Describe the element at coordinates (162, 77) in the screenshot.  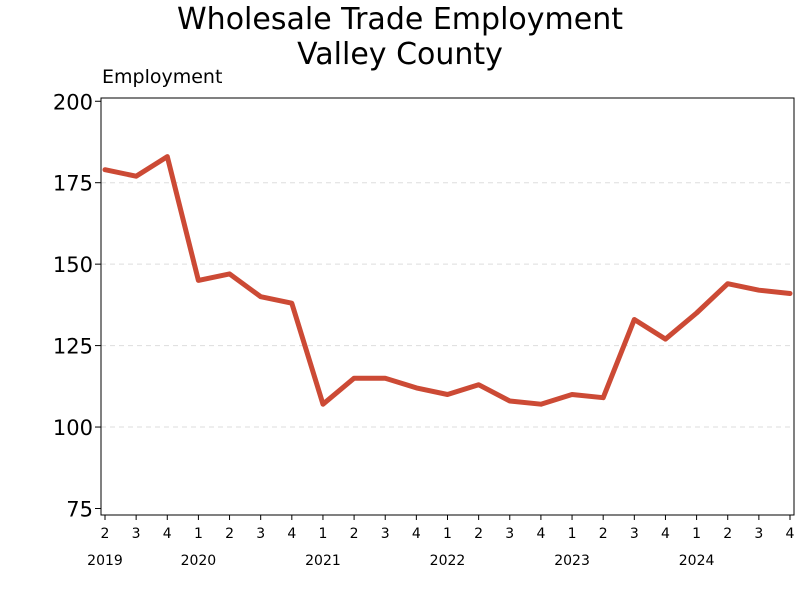
I see `y-axis-label: Employment` at that location.